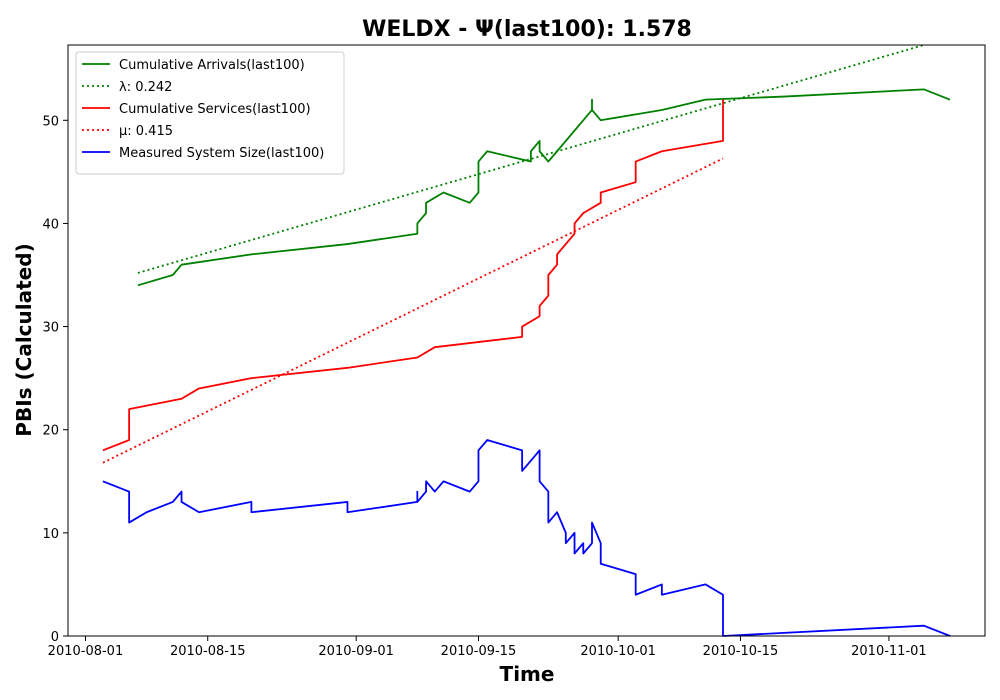 The width and height of the screenshot is (1000, 700). What do you see at coordinates (50, 534) in the screenshot?
I see `y-tick-label: 10` at bounding box center [50, 534].